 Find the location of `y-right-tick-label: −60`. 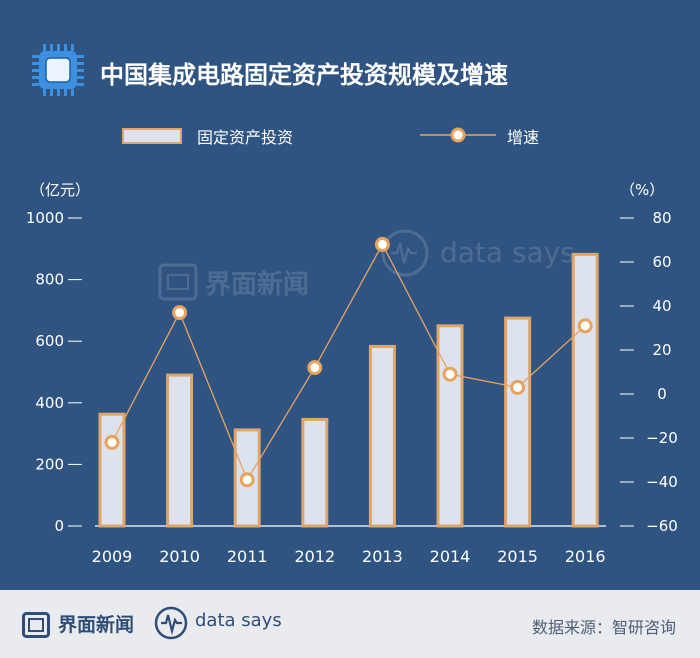

y-right-tick-label: −60 is located at coordinates (662, 526).